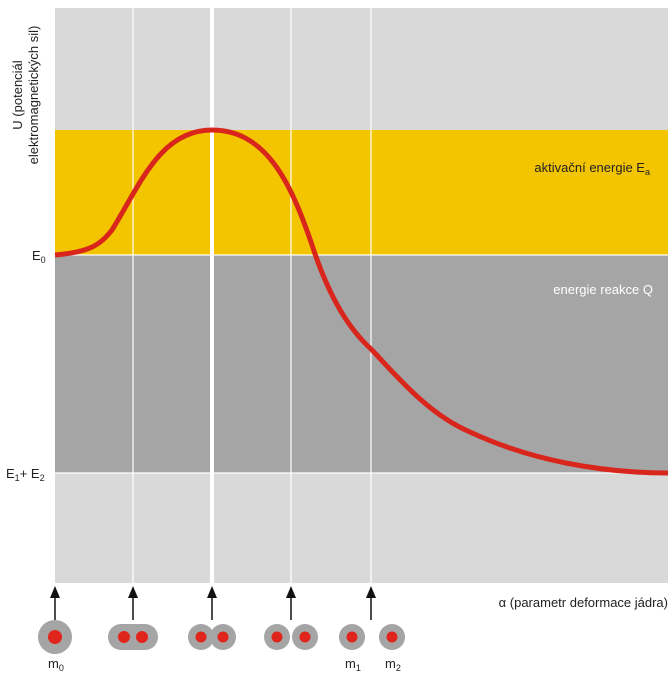 This screenshot has height=675, width=668. What do you see at coordinates (583, 602) in the screenshot?
I see `x-axis-label: α (parametr deformace jádra)` at bounding box center [583, 602].